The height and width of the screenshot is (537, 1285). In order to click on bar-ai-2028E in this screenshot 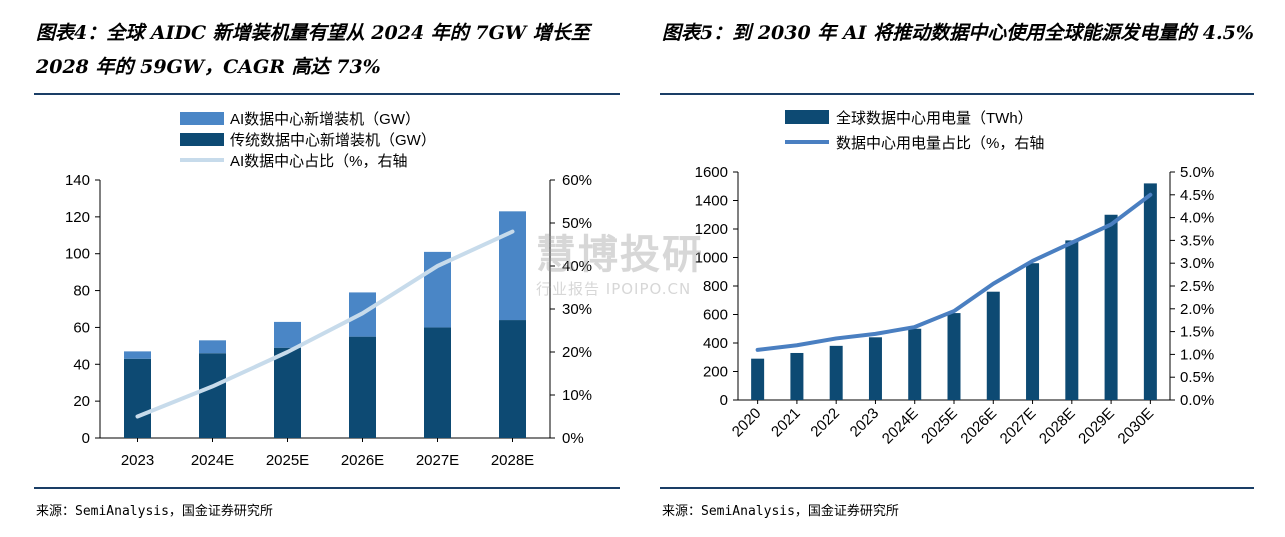, I will do `click(512, 266)`.